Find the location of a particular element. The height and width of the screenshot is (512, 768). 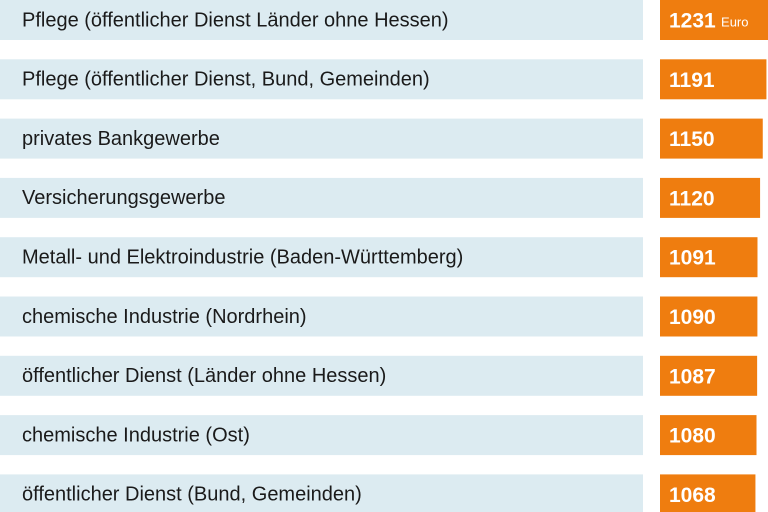

category-label: chemische Industrie (Ost) is located at coordinates (136, 435).